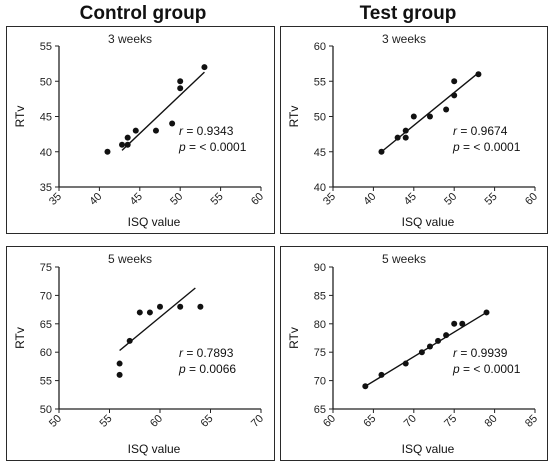 The width and height of the screenshot is (550, 464). What do you see at coordinates (143, 13) in the screenshot?
I see `control-group-title: Control group` at bounding box center [143, 13].